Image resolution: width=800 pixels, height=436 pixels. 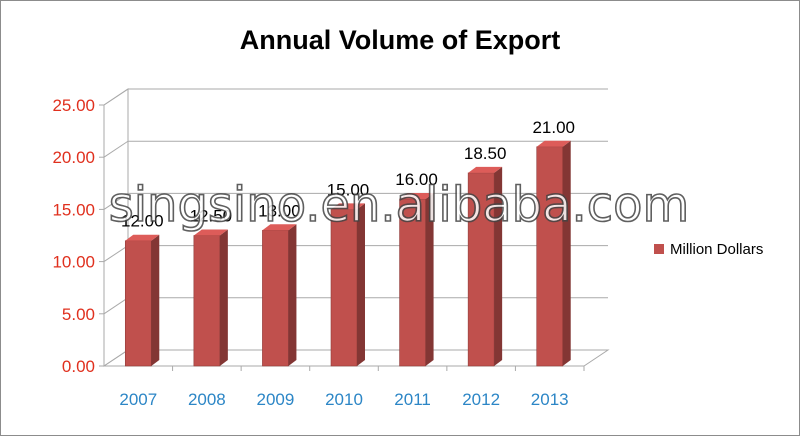 What do you see at coordinates (276, 399) in the screenshot?
I see `x-tick-label: 2009` at bounding box center [276, 399].